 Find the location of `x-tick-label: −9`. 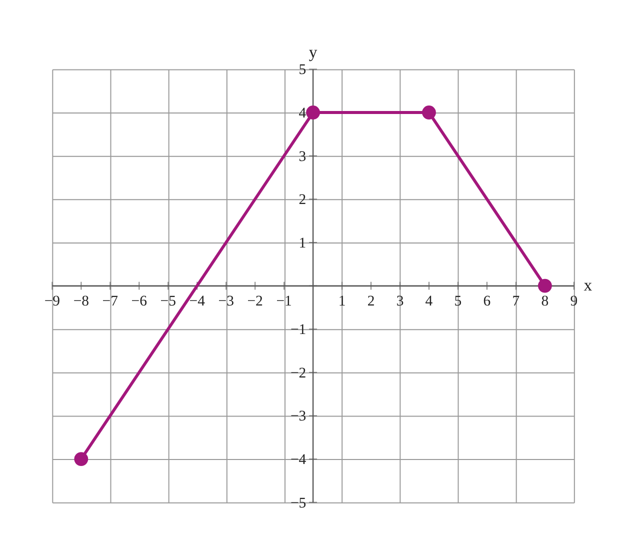

x-tick-label: −9 is located at coordinates (52, 301).